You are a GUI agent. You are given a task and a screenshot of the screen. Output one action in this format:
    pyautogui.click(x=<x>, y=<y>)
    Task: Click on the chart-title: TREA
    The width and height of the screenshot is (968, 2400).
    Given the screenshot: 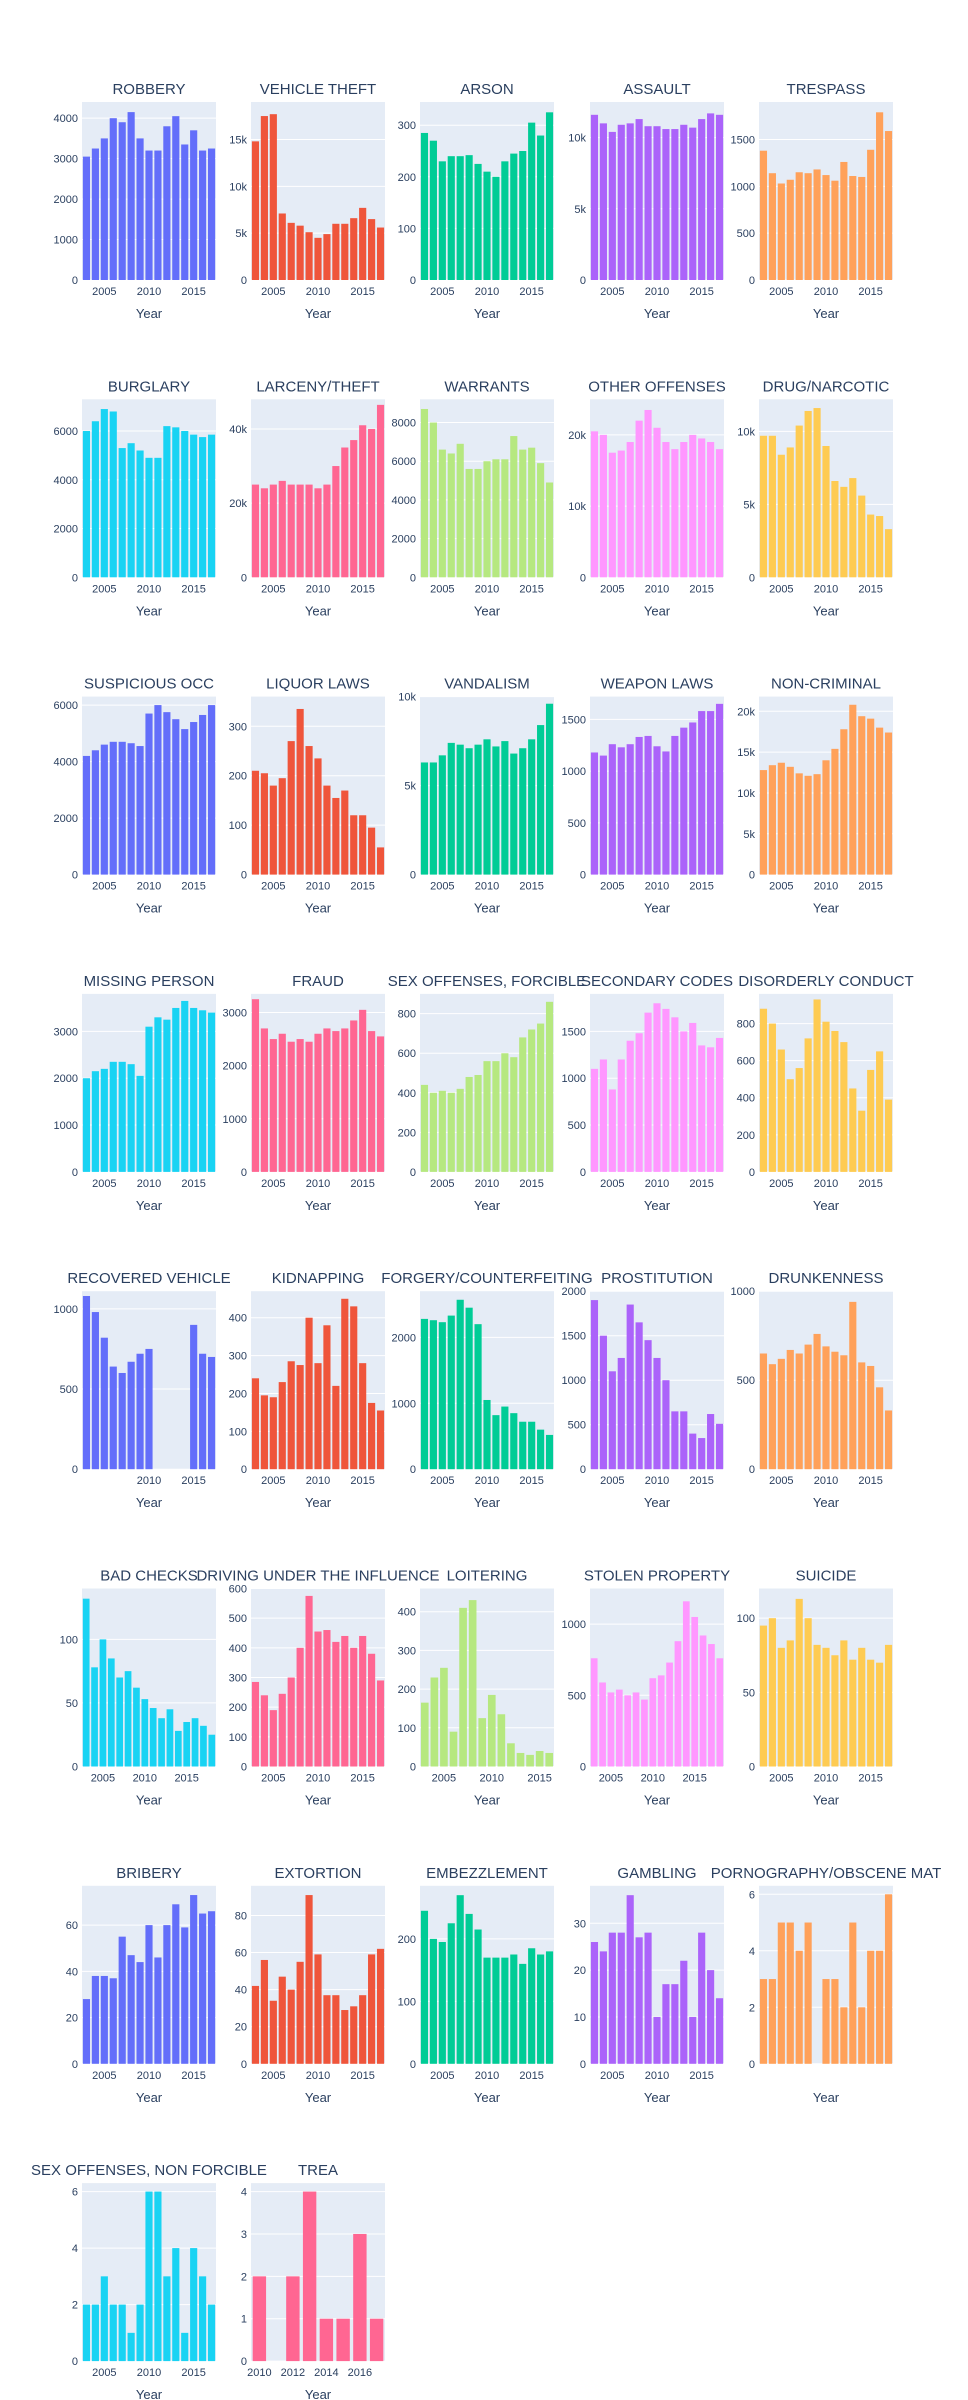 What is the action you would take?
    pyautogui.click(x=318, y=2170)
    